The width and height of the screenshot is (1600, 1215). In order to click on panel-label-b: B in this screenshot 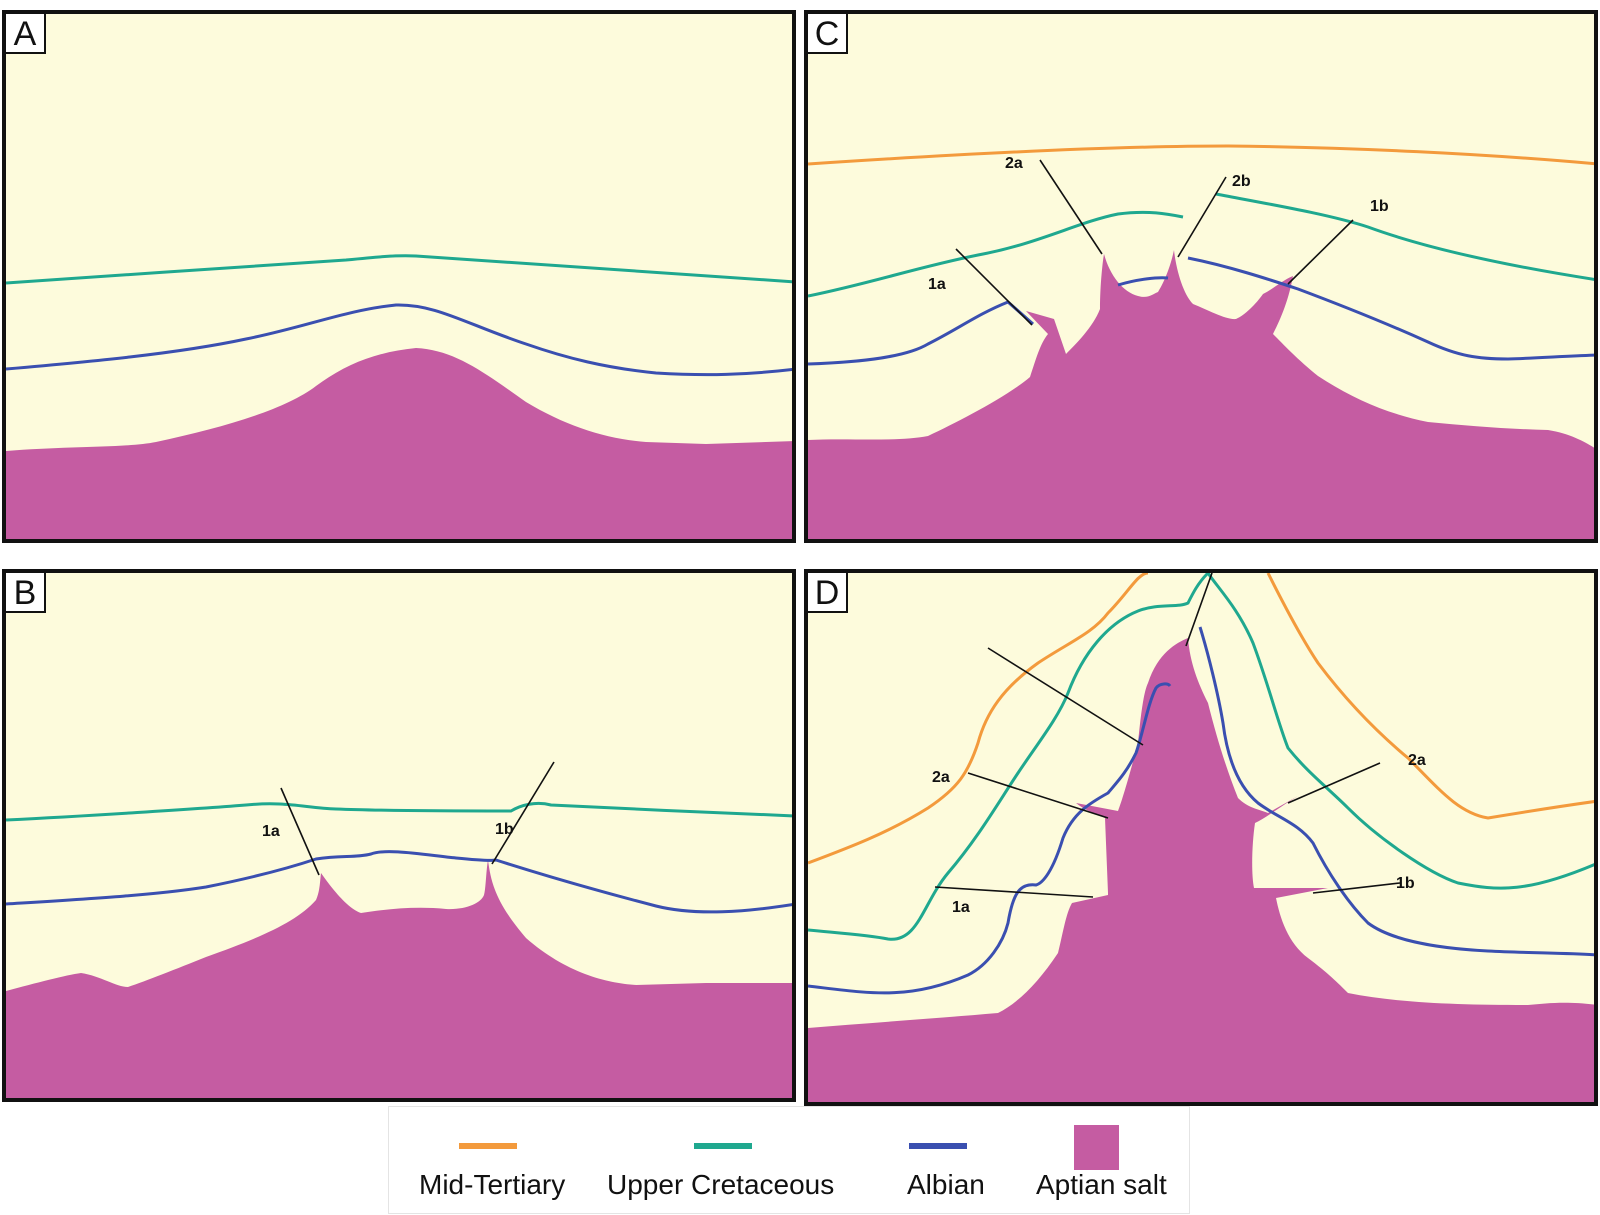, I will do `click(26, 593)`.